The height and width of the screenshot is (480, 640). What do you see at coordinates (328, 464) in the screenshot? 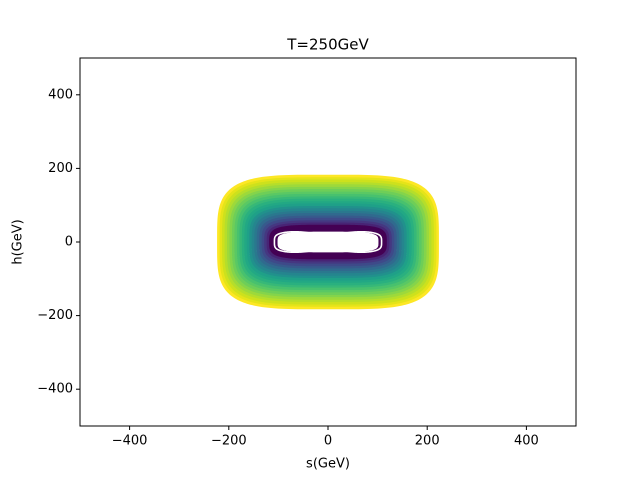
I see `x-axis-label: s(GeV)` at bounding box center [328, 464].